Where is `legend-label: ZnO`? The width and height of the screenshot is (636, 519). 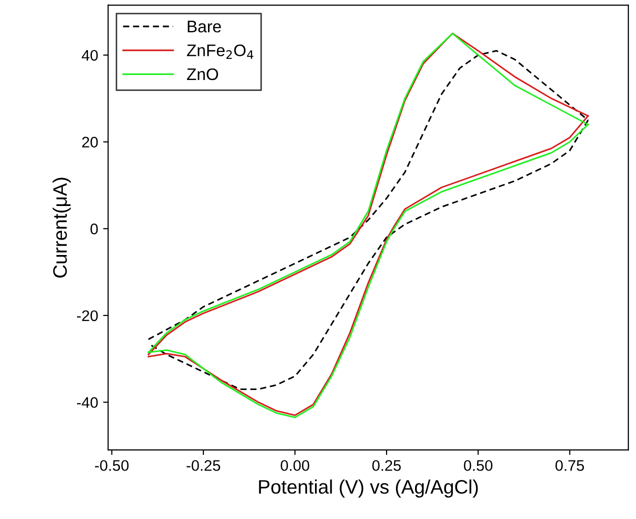
legend-label: ZnO is located at coordinates (202, 74).